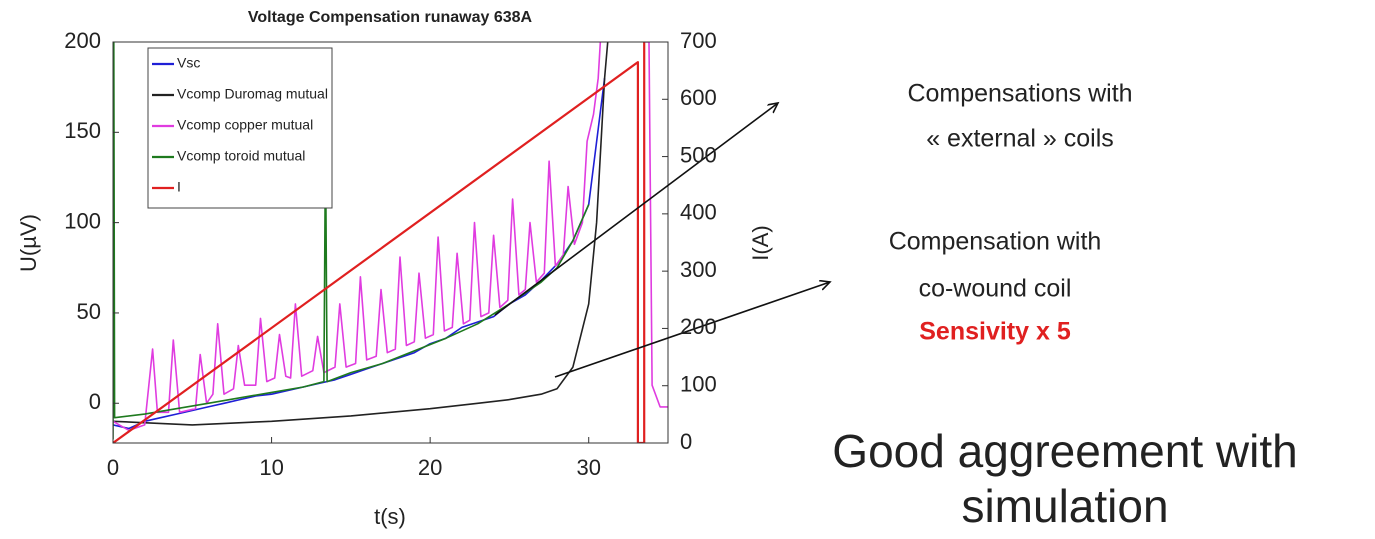 The height and width of the screenshot is (539, 1375). Describe the element at coordinates (28, 243) in the screenshot. I see `y-axis-label: U(µV)` at that location.